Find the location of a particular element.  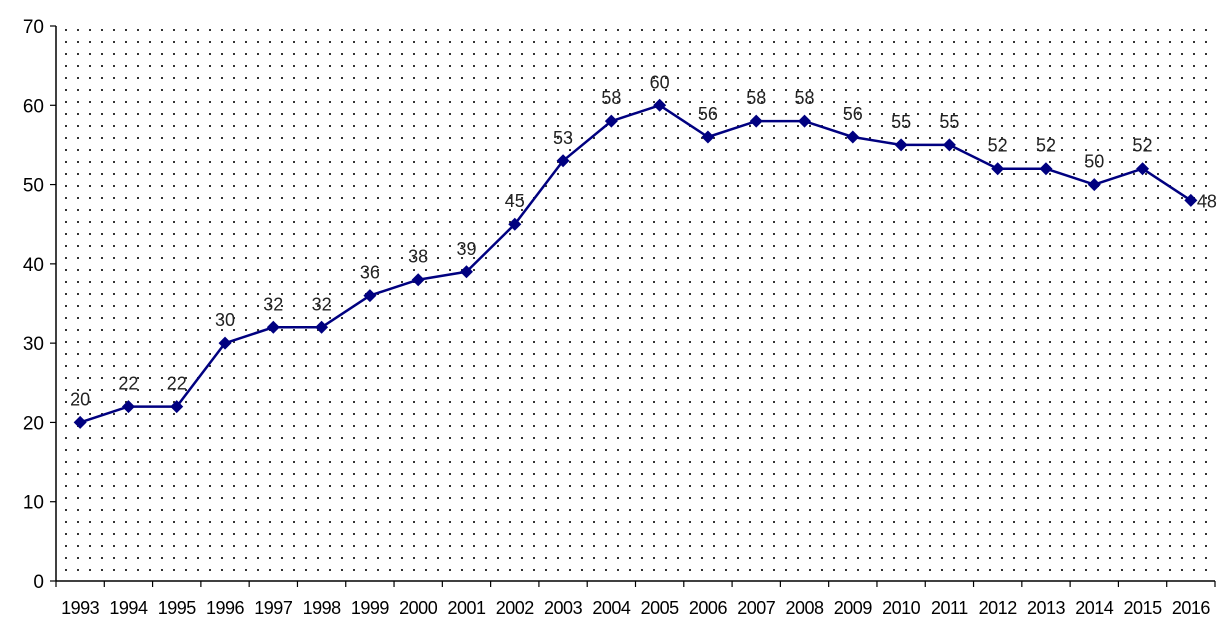

data-label: 60 is located at coordinates (660, 82).